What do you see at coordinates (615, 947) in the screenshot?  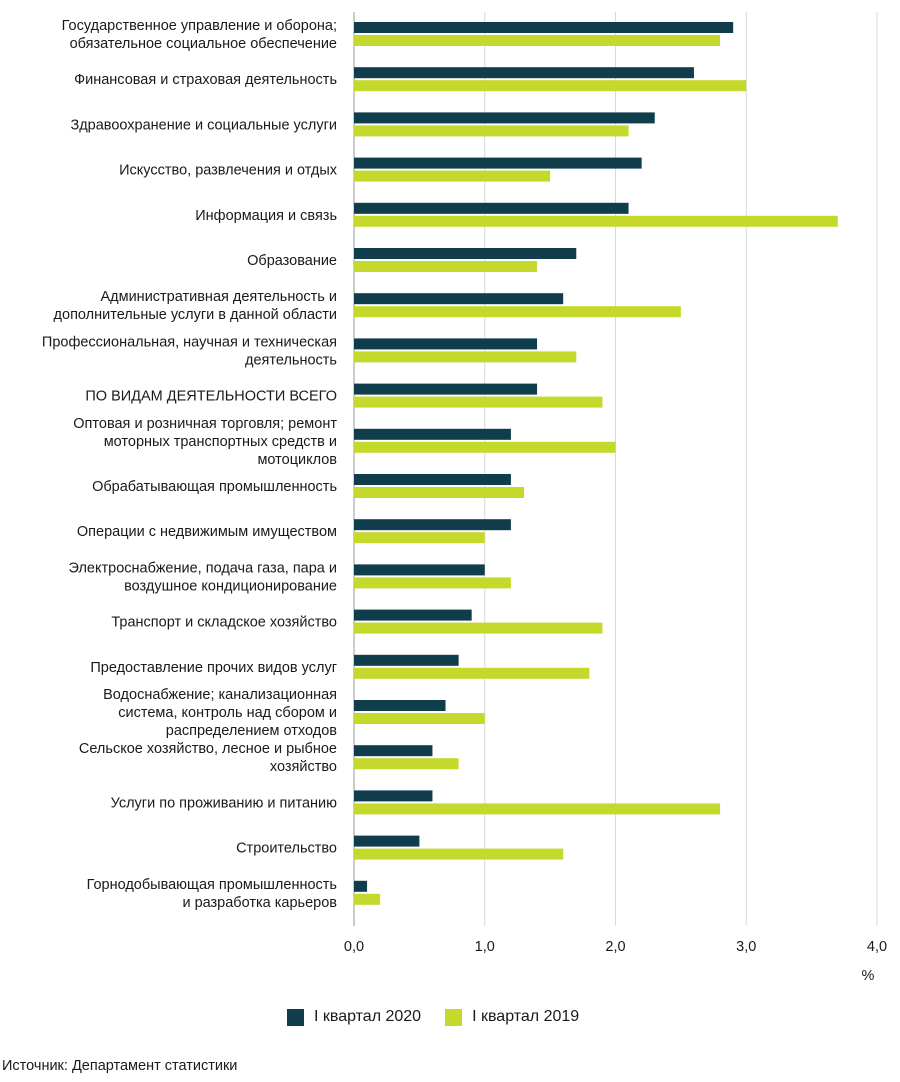 I see `x-tick-label: 2,0` at bounding box center [615, 947].